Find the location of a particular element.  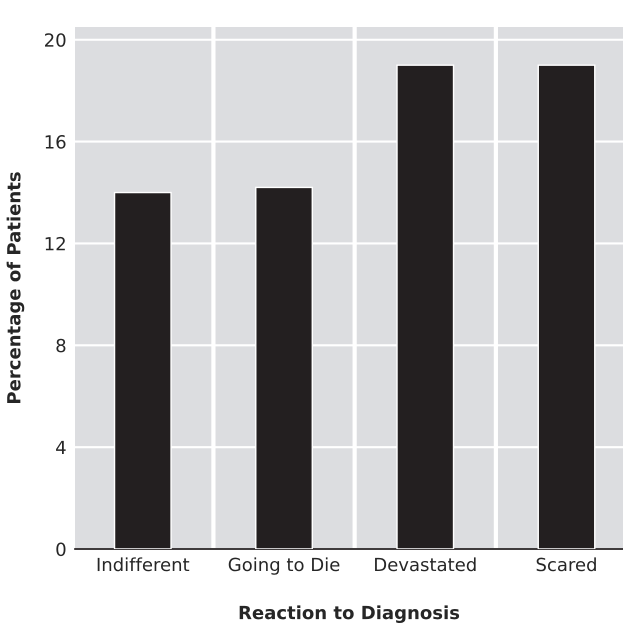

x-tick-label: Going to Die is located at coordinates (284, 566).